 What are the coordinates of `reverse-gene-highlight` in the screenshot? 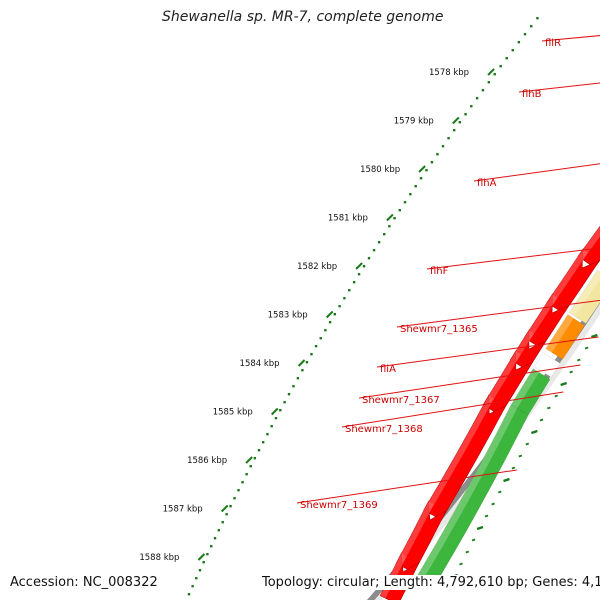 It's located at (466, 494).